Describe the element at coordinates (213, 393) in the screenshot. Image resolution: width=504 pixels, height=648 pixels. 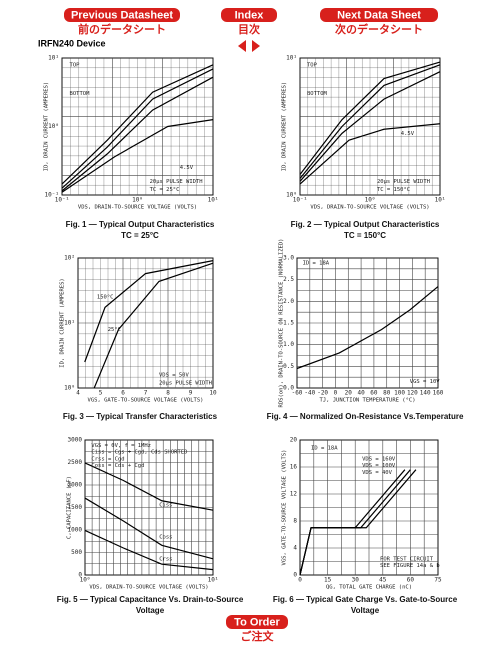
I see `x-tick-label: 10` at that location.